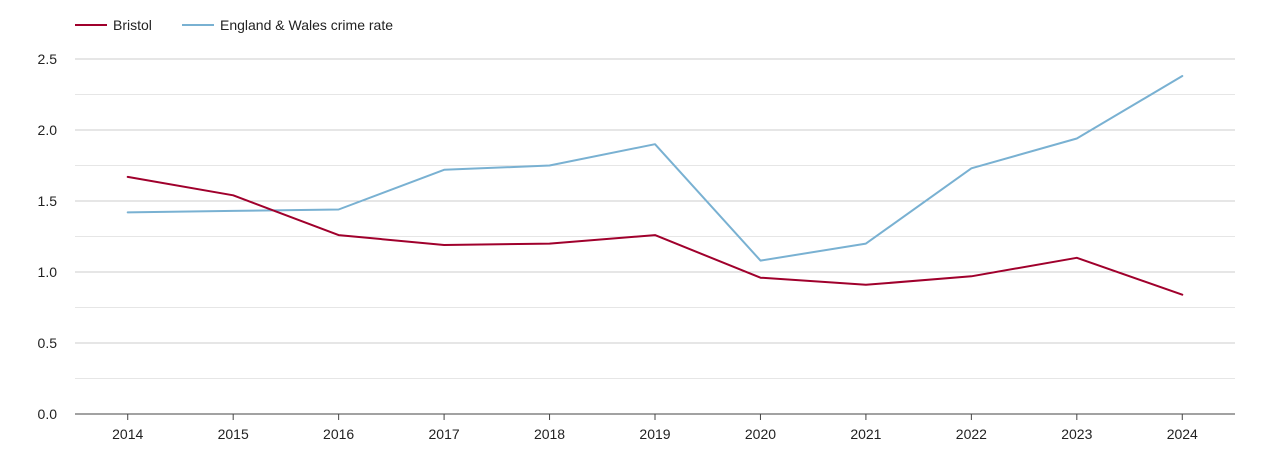 The width and height of the screenshot is (1270, 450). I want to click on x-tick-label: 2019, so click(654, 434).